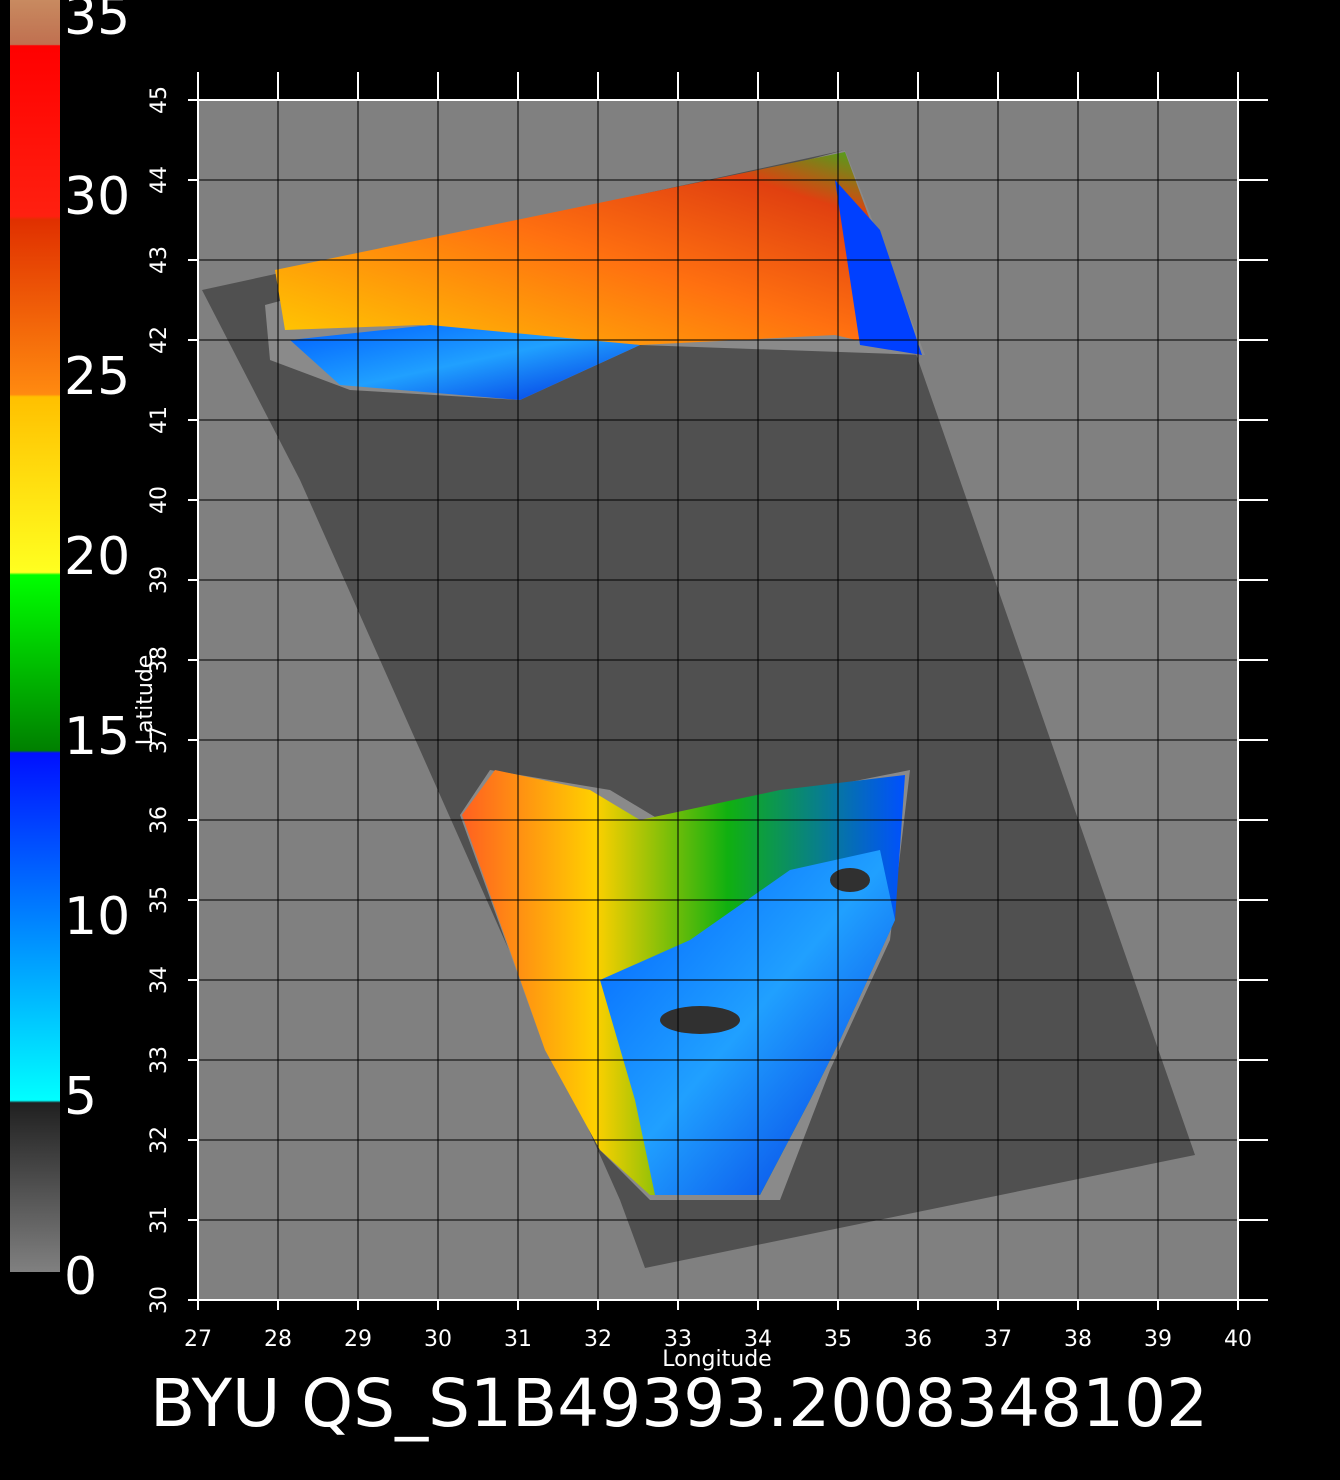 The image size is (1340, 1480). What do you see at coordinates (438, 1339) in the screenshot?
I see `x-tick-label: 30` at bounding box center [438, 1339].